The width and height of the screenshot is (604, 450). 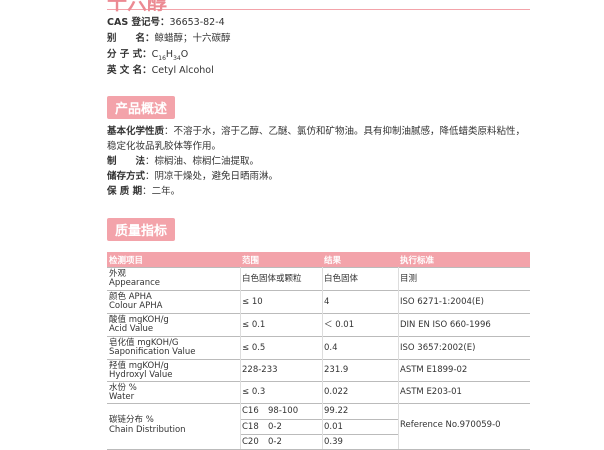 What do you see at coordinates (135, 283) in the screenshot?
I see `item-en: Appearance` at bounding box center [135, 283].